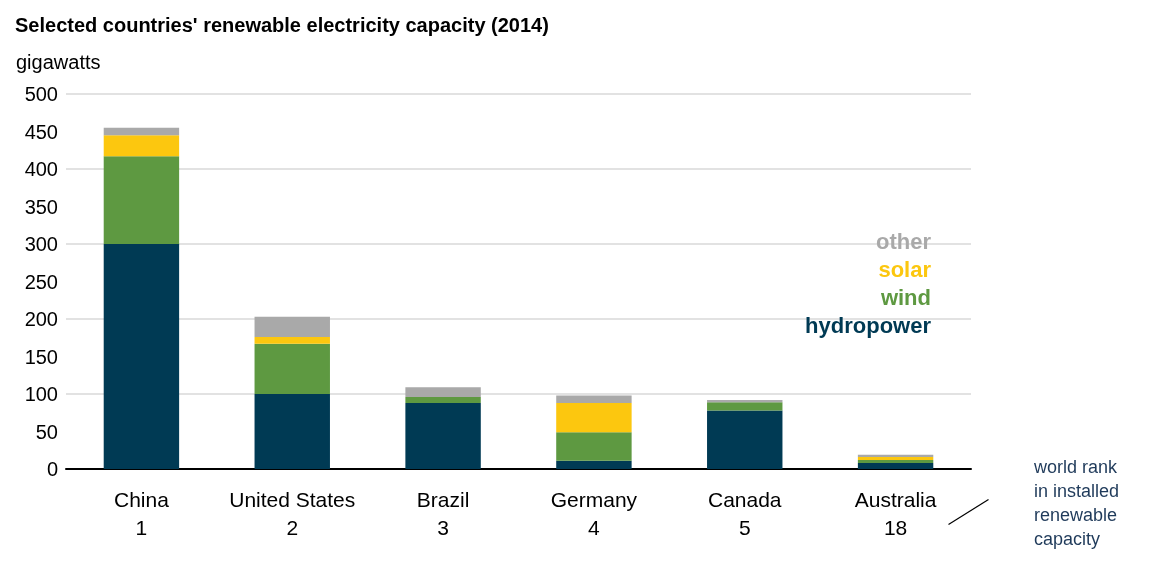 This screenshot has width=1149, height=567. Describe the element at coordinates (895, 513) in the screenshot. I see `x-tick-label: Australia 18` at that location.